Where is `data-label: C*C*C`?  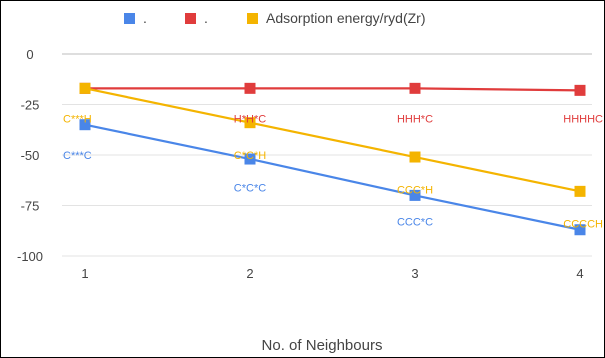 data-label: C*C*C is located at coordinates (250, 188).